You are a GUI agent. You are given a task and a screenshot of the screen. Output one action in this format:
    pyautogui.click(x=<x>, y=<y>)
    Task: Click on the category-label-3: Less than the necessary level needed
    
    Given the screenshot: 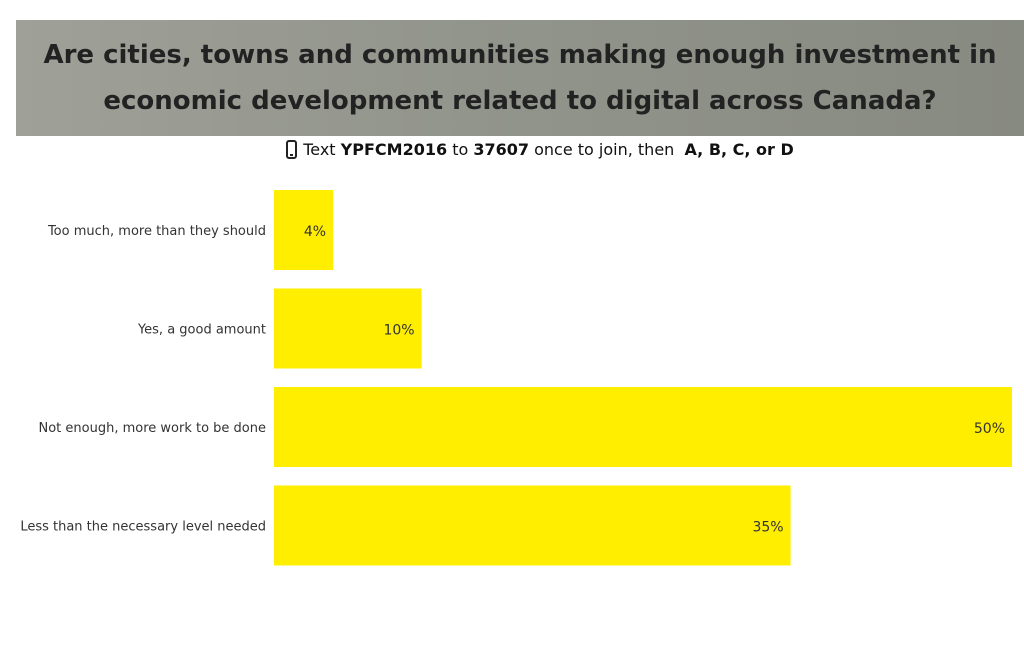 What is the action you would take?
    pyautogui.click(x=143, y=527)
    